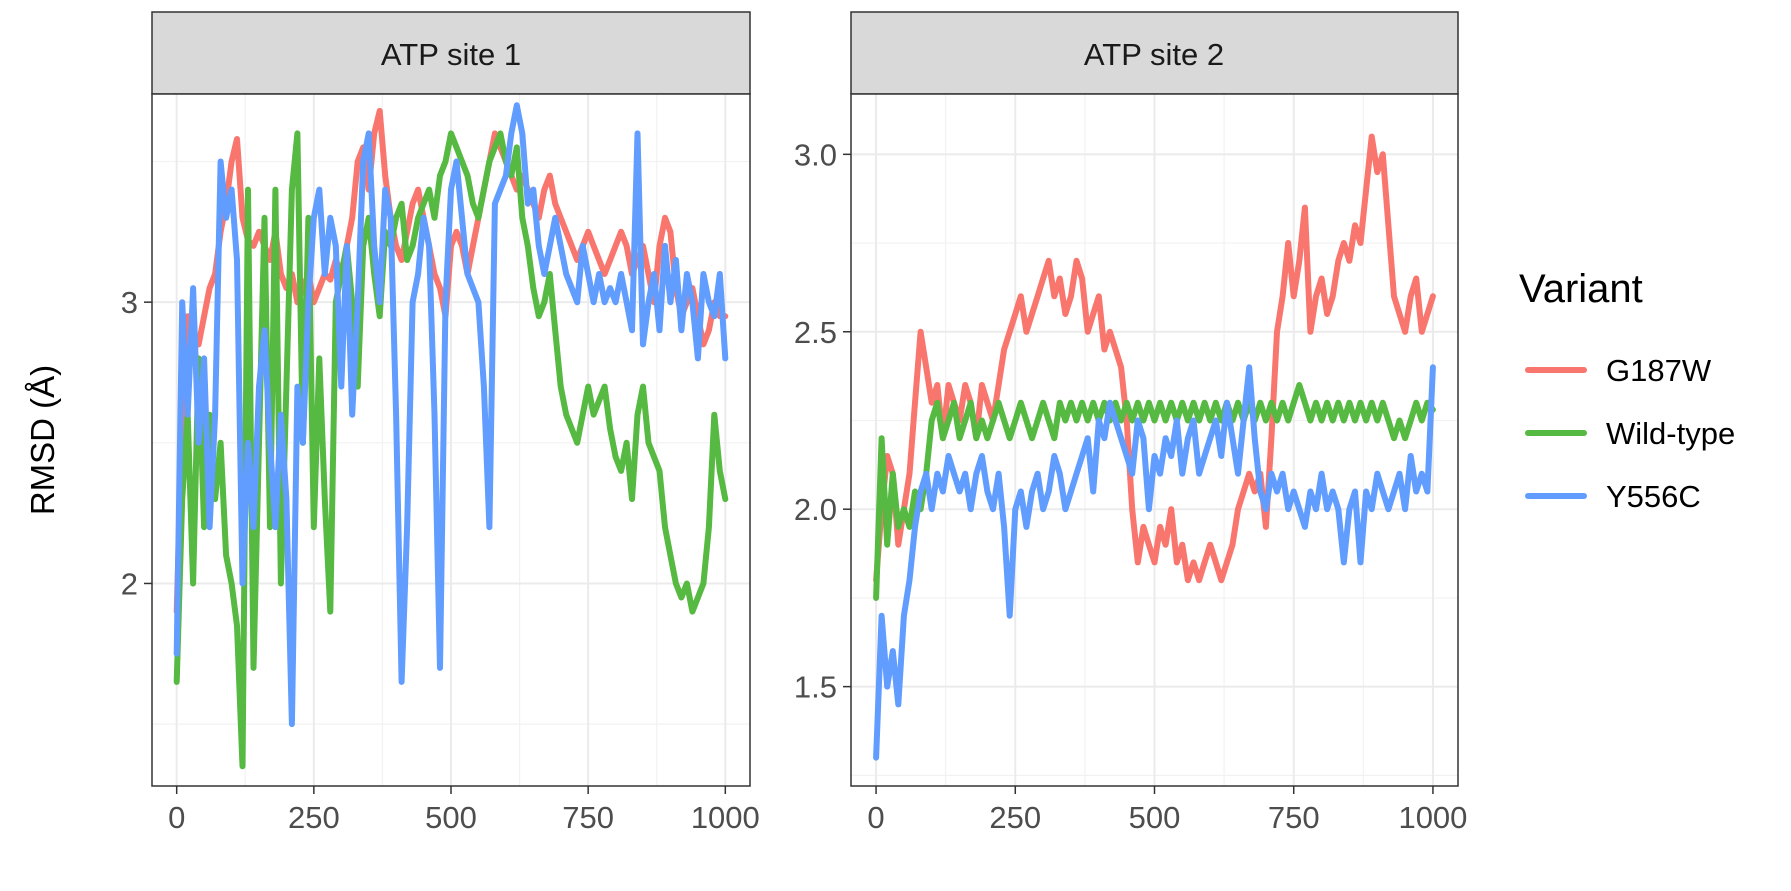  Describe the element at coordinates (1670, 433) in the screenshot. I see `legend-label: Wild-type` at that location.